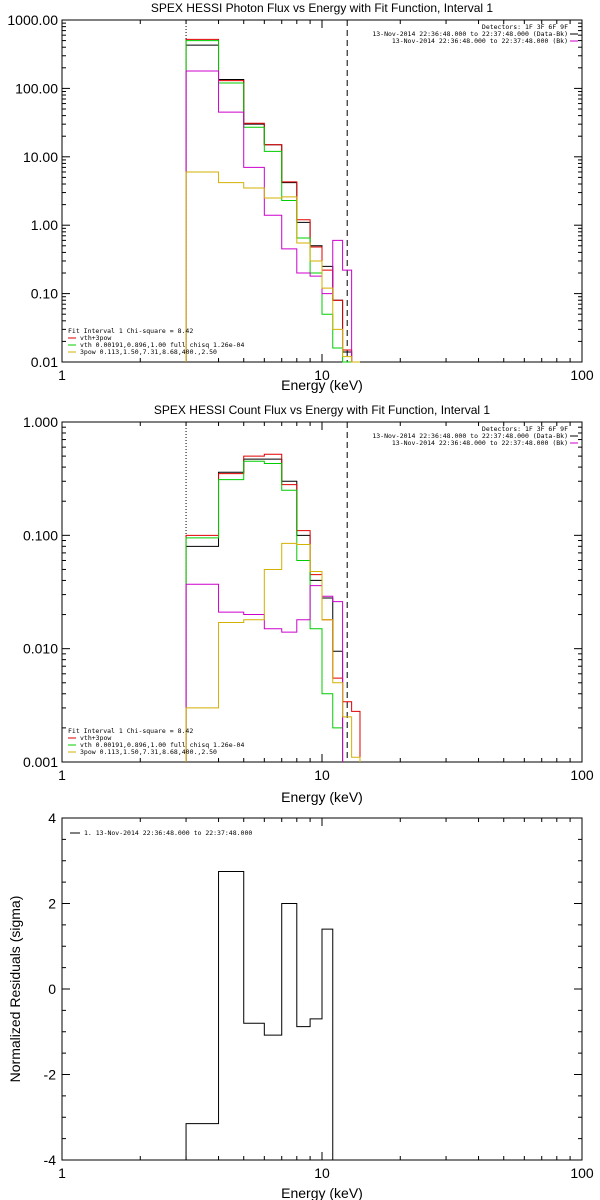  Describe the element at coordinates (50, 1160) in the screenshot. I see `y-tick-label: -4` at that location.